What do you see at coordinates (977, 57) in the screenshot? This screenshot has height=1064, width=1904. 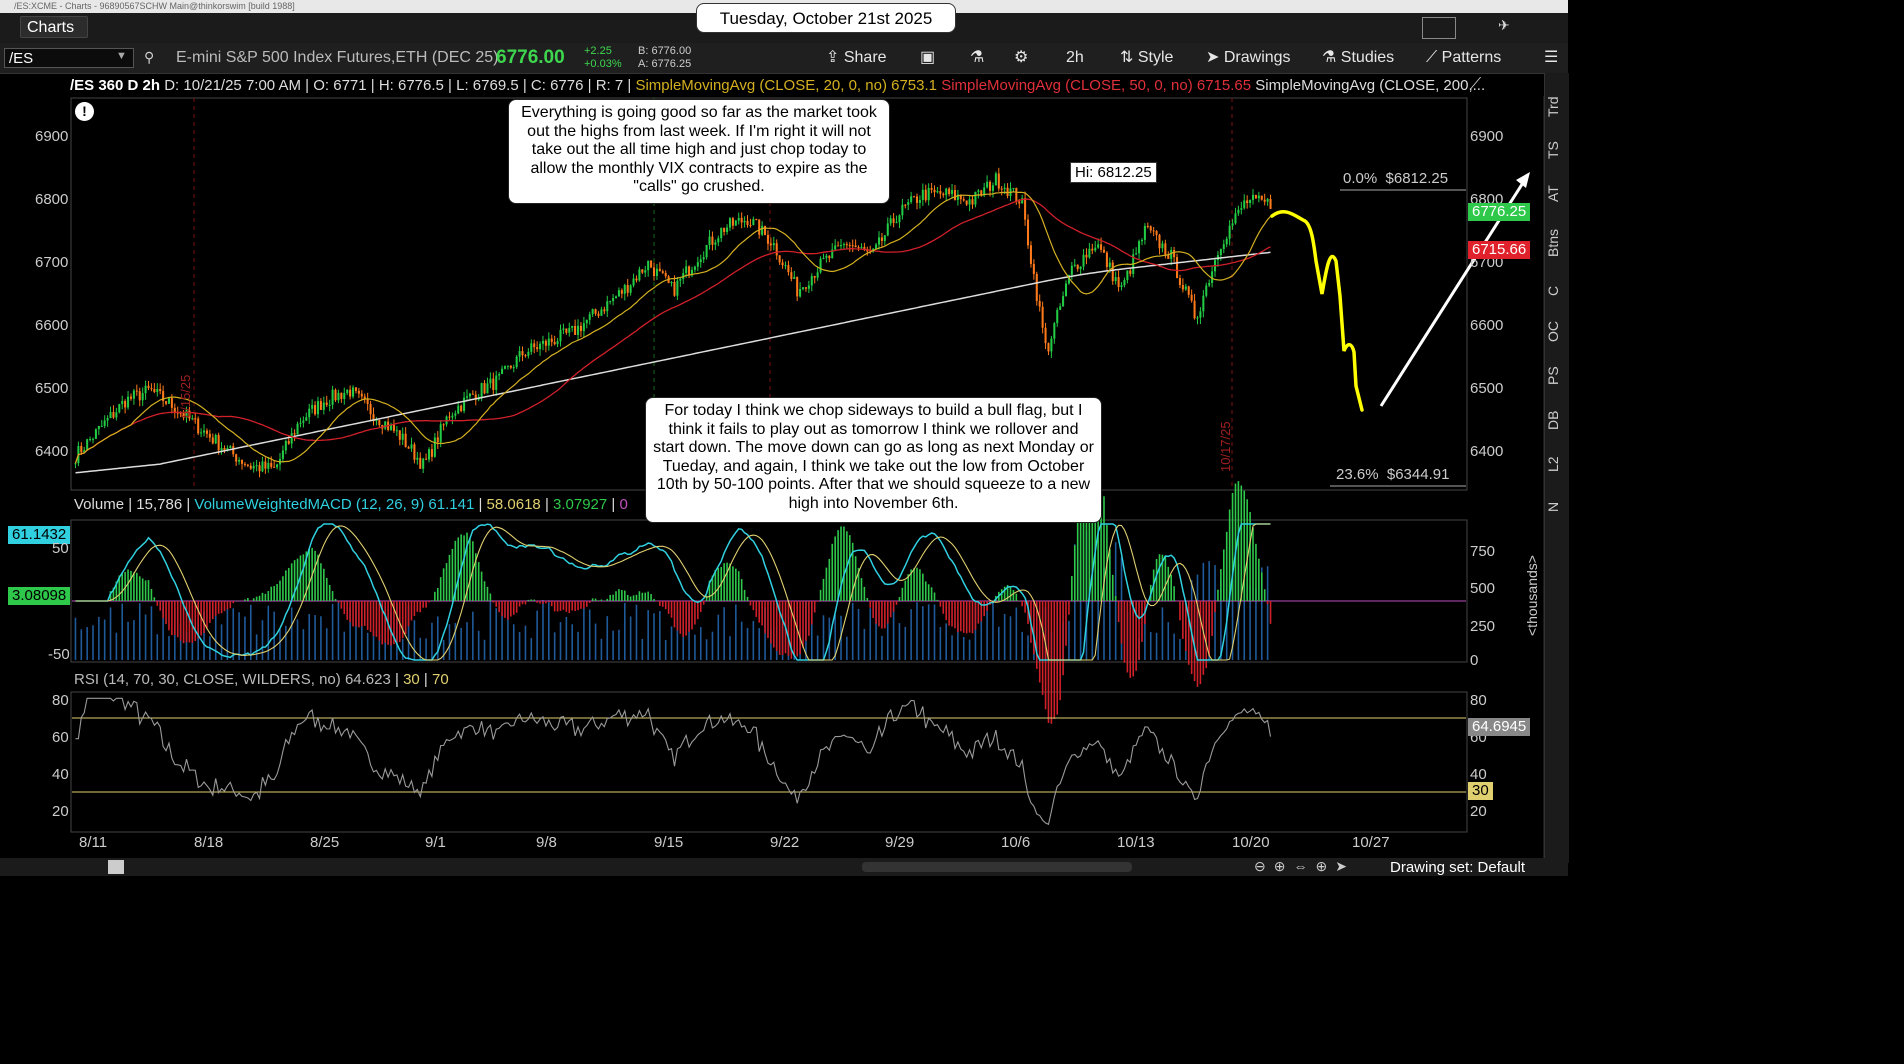 I see `flask-icon: ⚗` at bounding box center [977, 57].